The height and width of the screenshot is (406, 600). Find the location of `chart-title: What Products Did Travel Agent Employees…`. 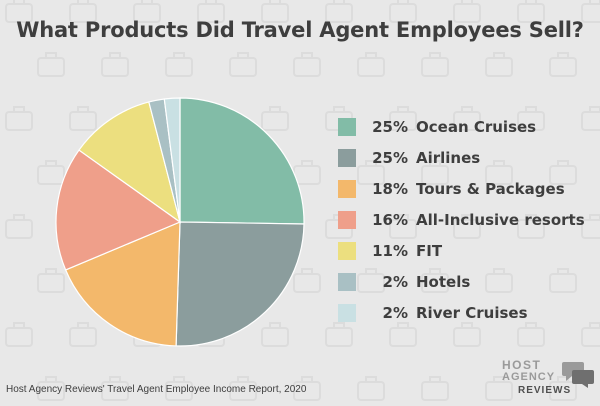

chart-title: What Products Did Travel Agent Employees… is located at coordinates (300, 30).